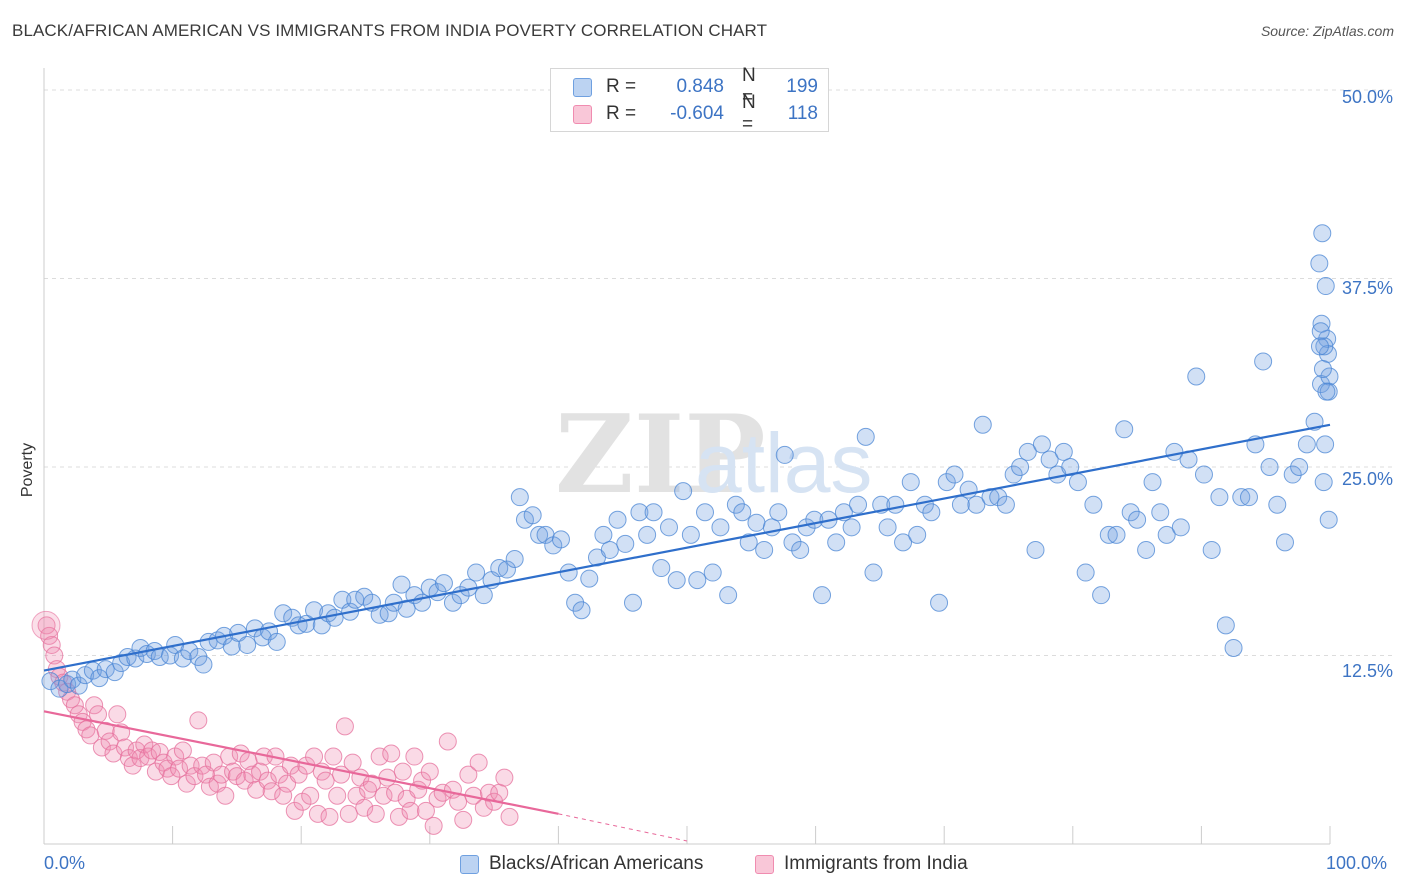 The image size is (1406, 892). I want to click on legend-n-label: N =, so click(749, 86).